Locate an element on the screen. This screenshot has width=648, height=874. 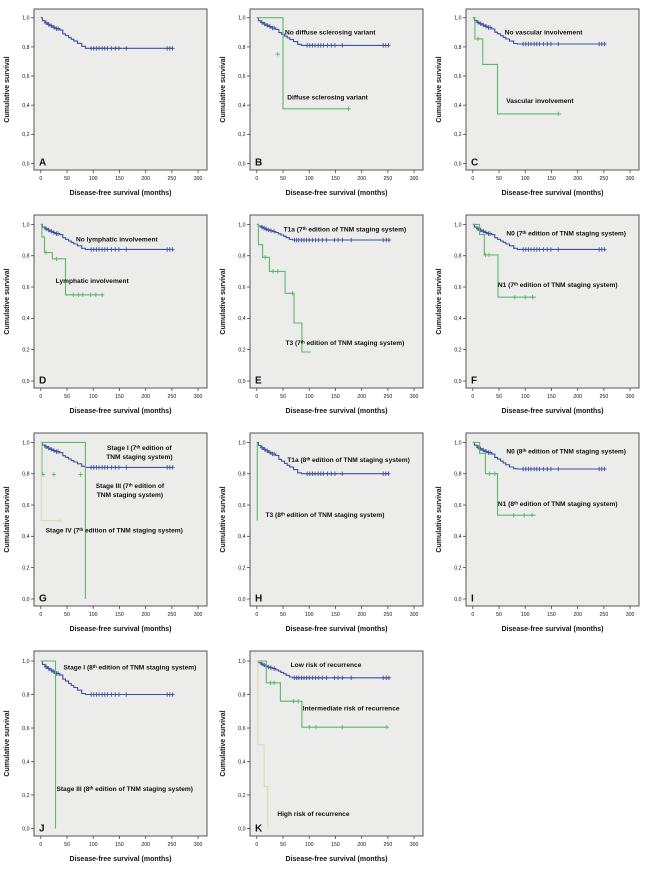
panel-letter: F is located at coordinates (474, 381).